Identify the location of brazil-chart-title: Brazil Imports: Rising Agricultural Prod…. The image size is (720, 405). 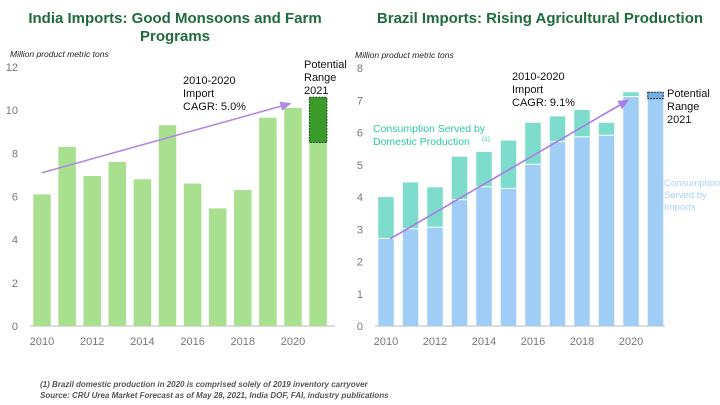
(540, 18).